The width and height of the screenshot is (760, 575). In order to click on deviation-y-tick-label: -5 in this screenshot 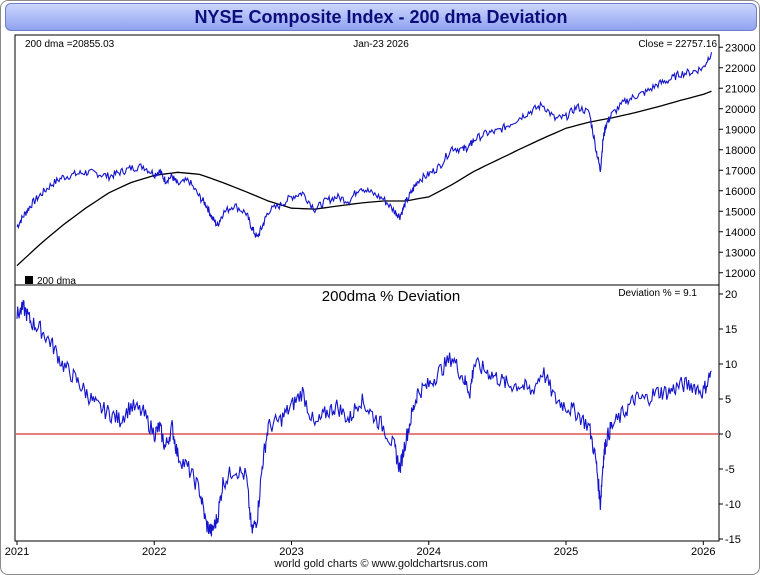, I will do `click(730, 470)`.